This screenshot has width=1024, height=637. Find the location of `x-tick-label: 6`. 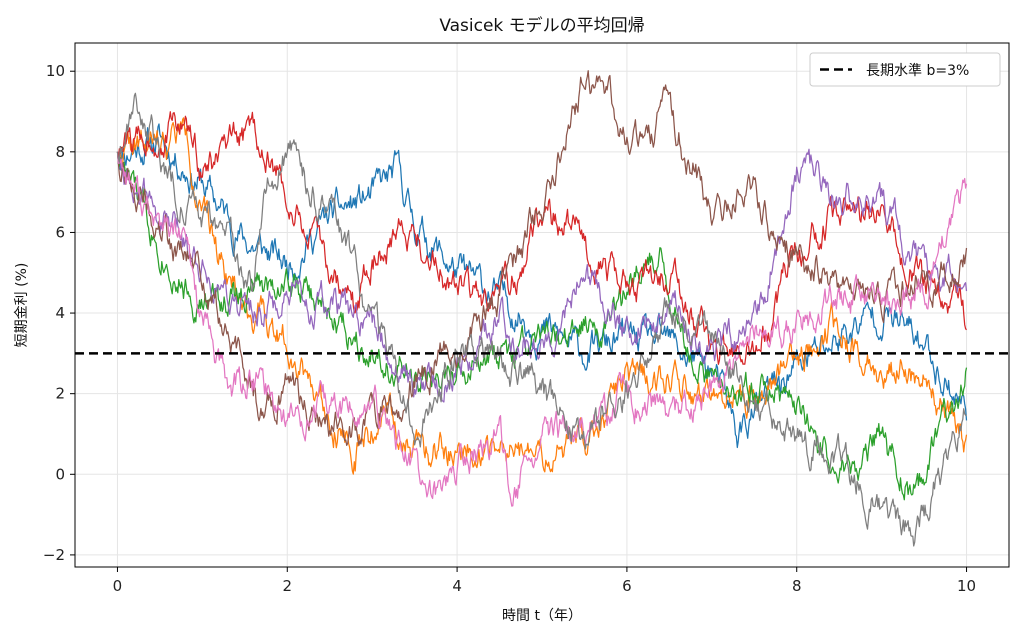

x-tick-label: 6 is located at coordinates (627, 586).